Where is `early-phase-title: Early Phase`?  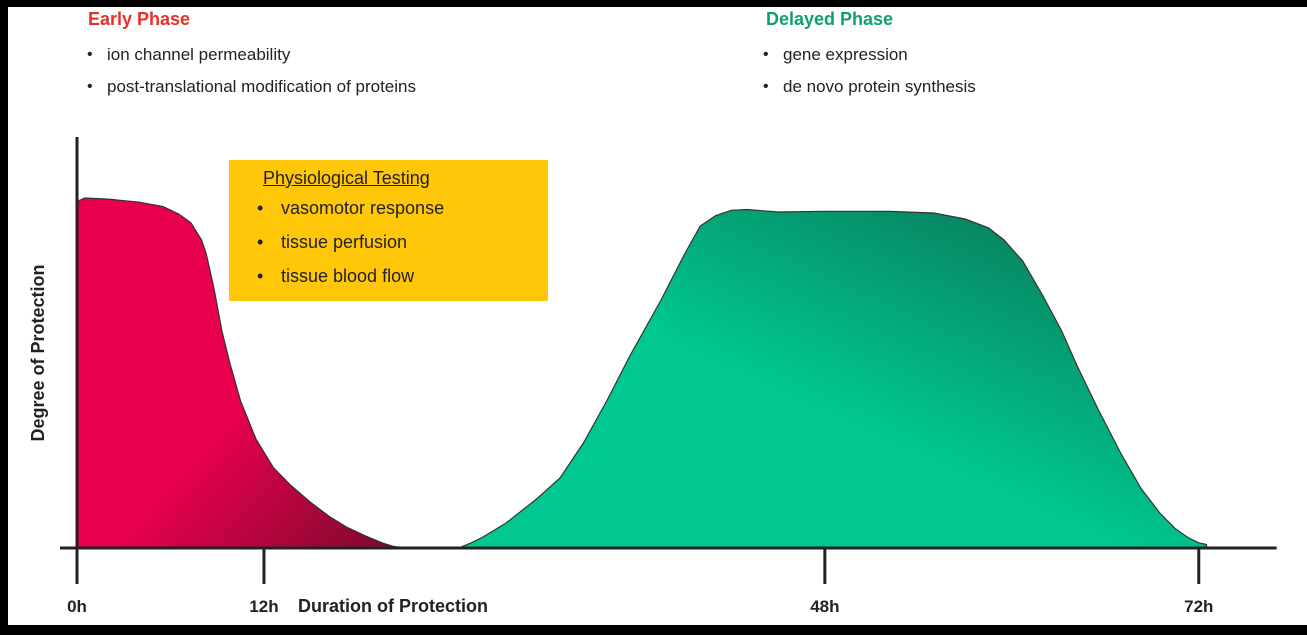
early-phase-title: Early Phase is located at coordinates (139, 19).